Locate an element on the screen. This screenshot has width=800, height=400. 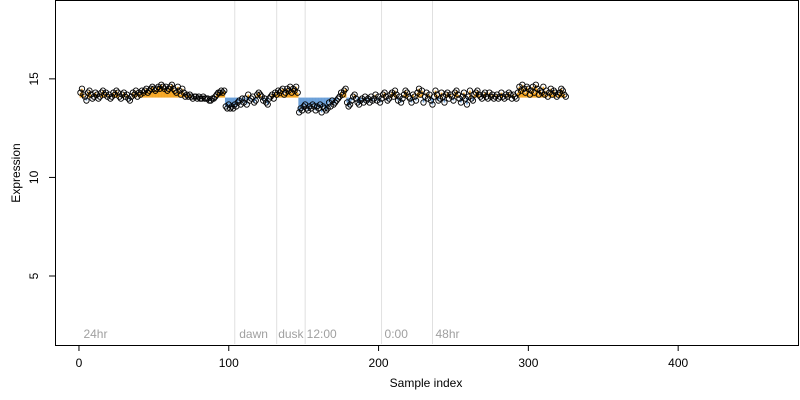
x-tick-label: 300 is located at coordinates (528, 363).